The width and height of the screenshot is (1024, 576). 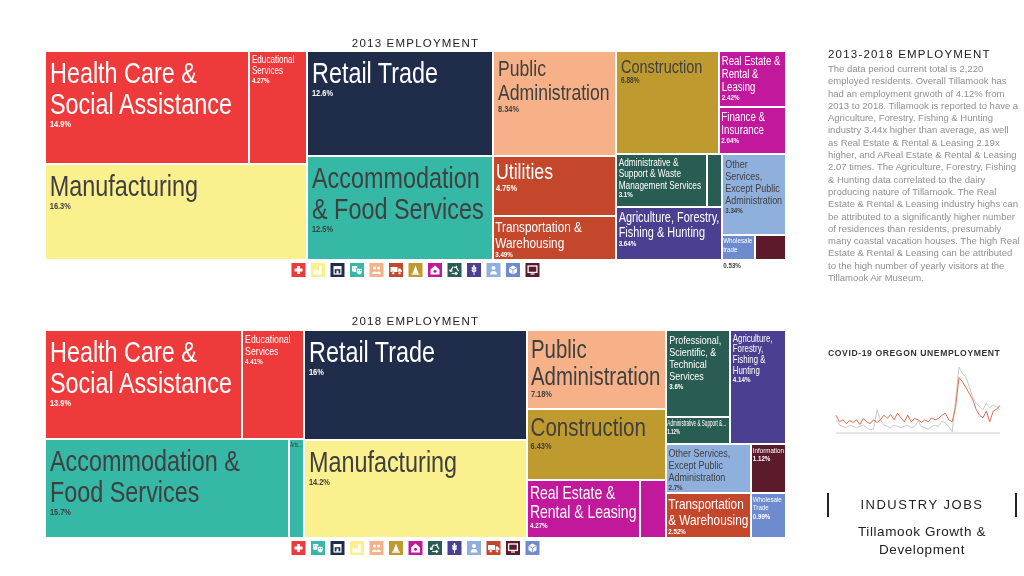 I want to click on data-label: 6.43%, so click(x=541, y=445).